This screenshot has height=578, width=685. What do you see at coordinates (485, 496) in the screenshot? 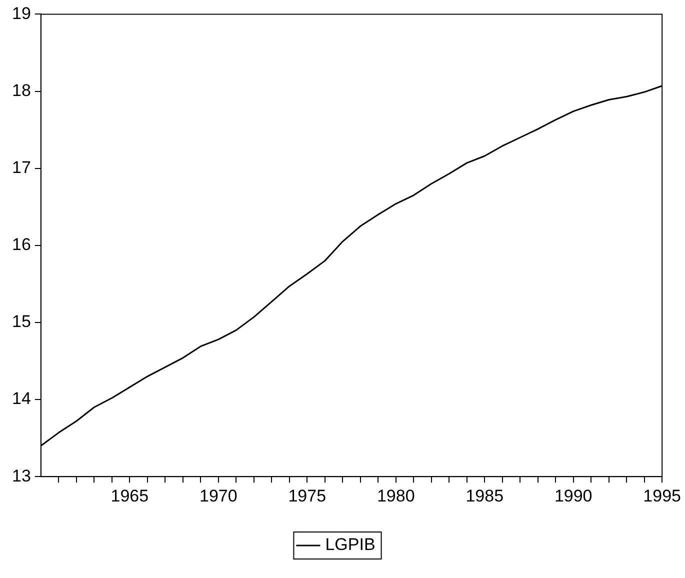
I see `x-tick-label: 1985` at bounding box center [485, 496].